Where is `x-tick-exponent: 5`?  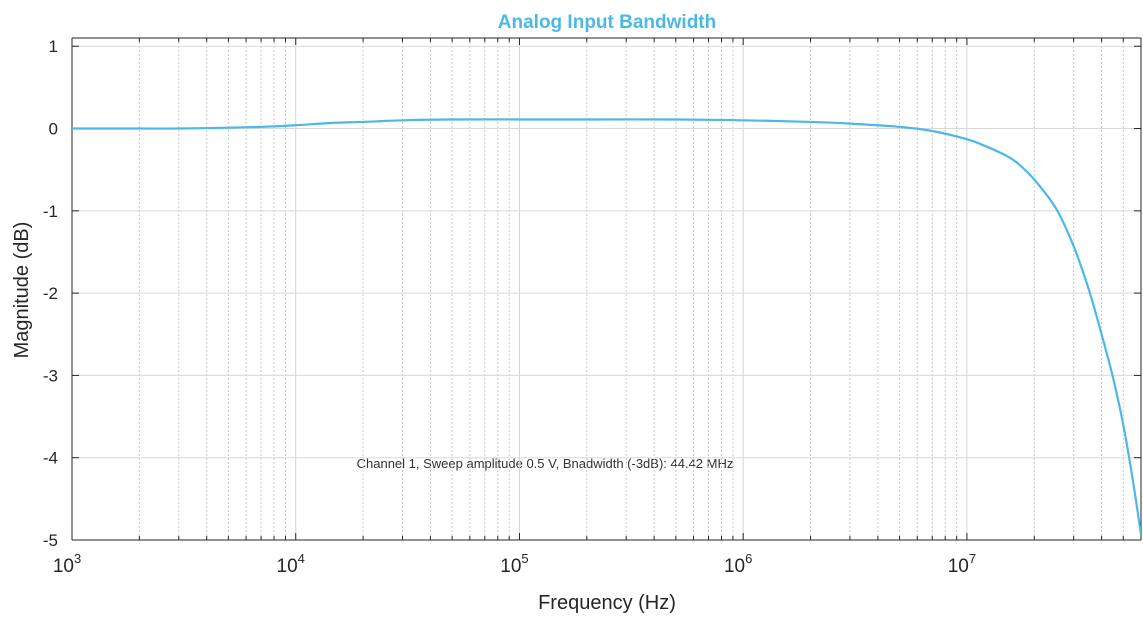 x-tick-exponent: 5 is located at coordinates (524, 558).